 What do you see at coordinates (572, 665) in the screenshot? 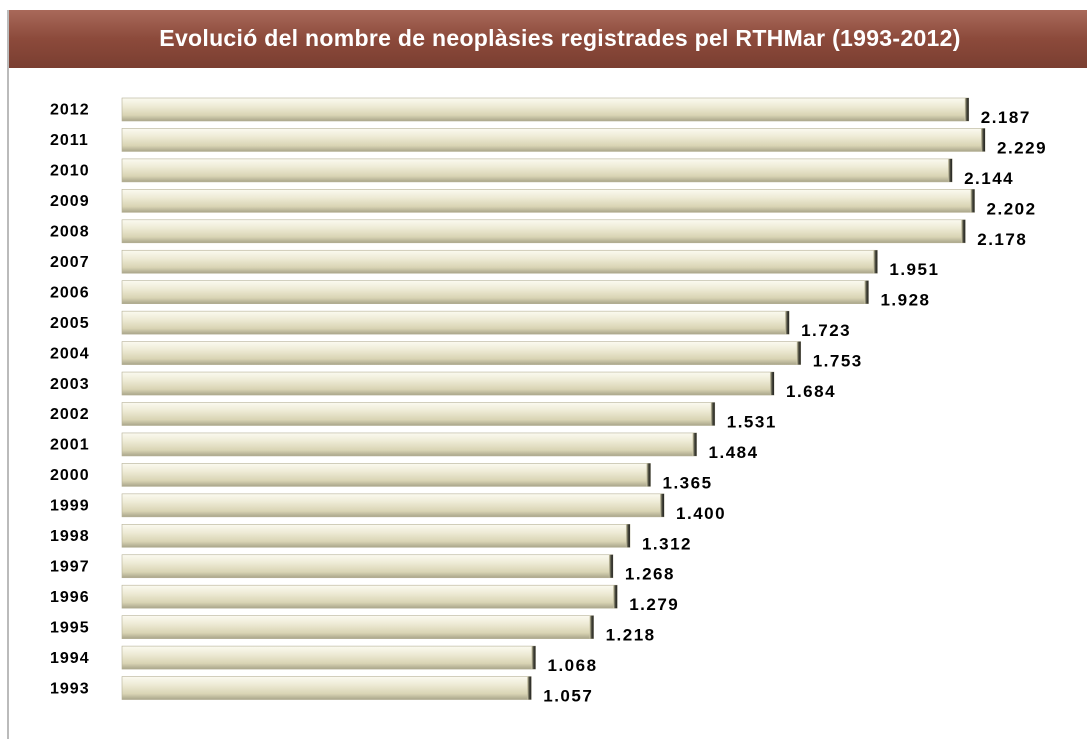
I see `value-label: 1.068` at bounding box center [572, 665].